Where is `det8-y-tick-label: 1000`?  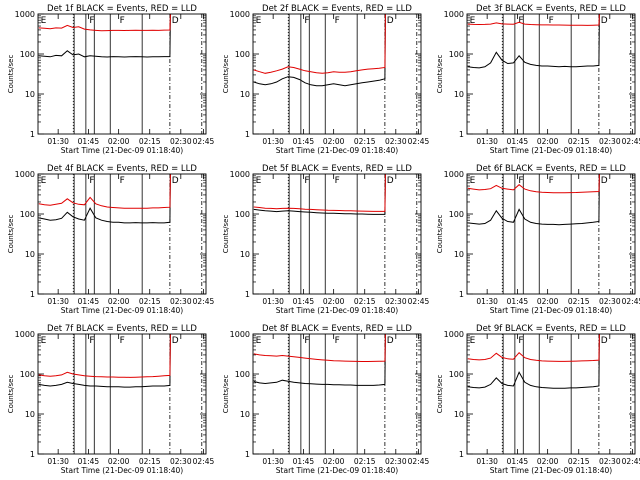 det8-y-tick-label: 1000 is located at coordinates (240, 334).